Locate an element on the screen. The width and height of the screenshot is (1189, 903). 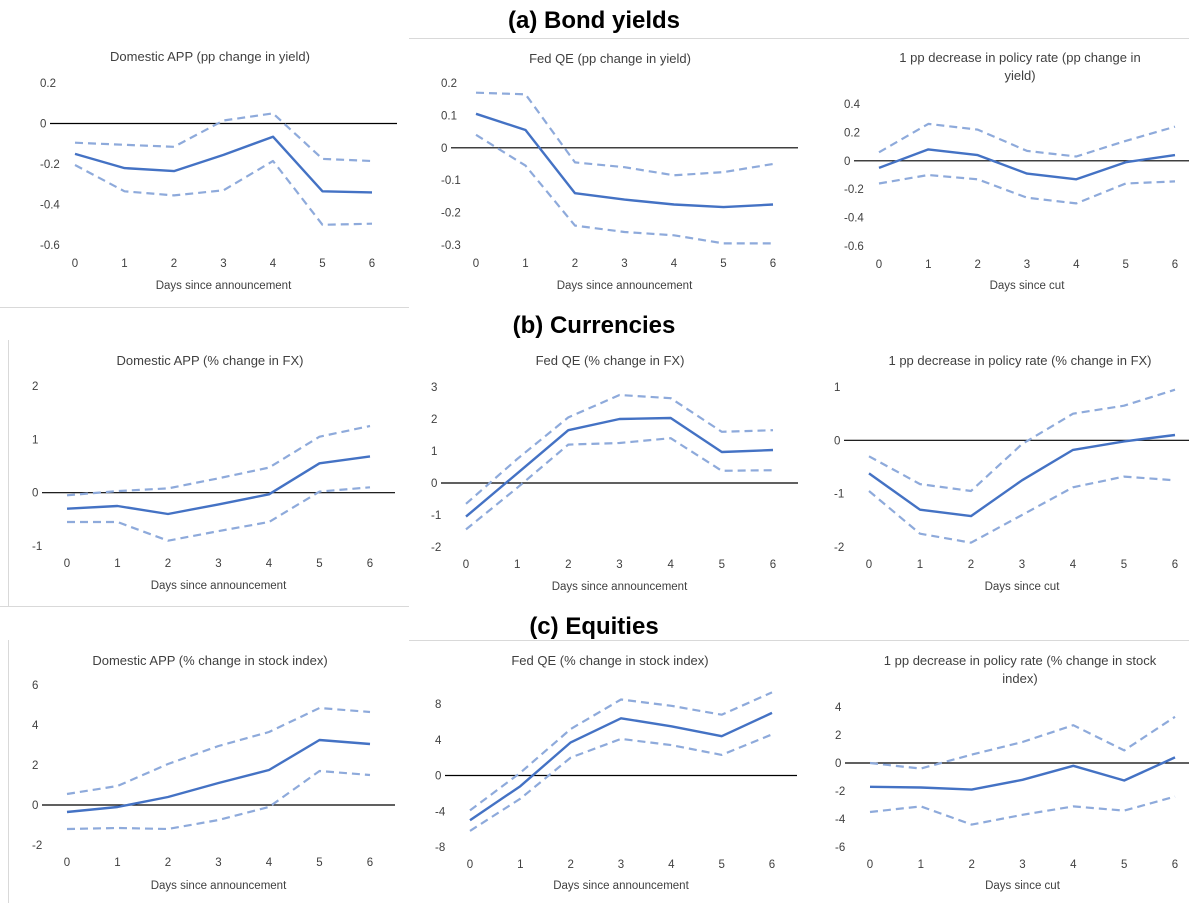
section-title-currencies: (b) Currencies is located at coordinates (594, 325).